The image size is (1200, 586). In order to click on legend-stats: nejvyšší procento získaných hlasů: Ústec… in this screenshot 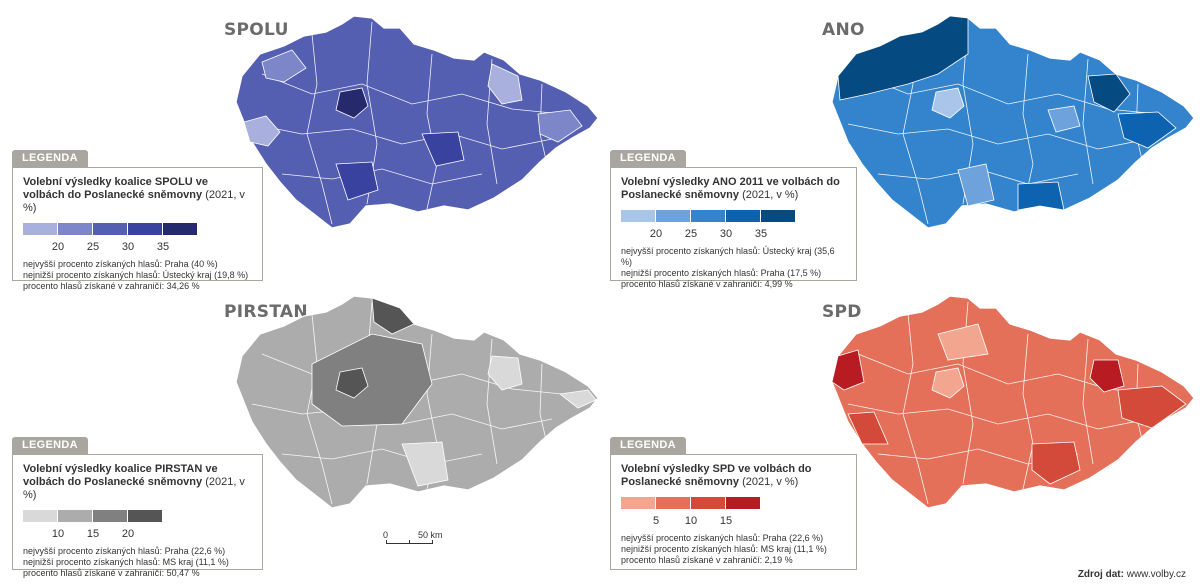, I will do `click(728, 267)`.